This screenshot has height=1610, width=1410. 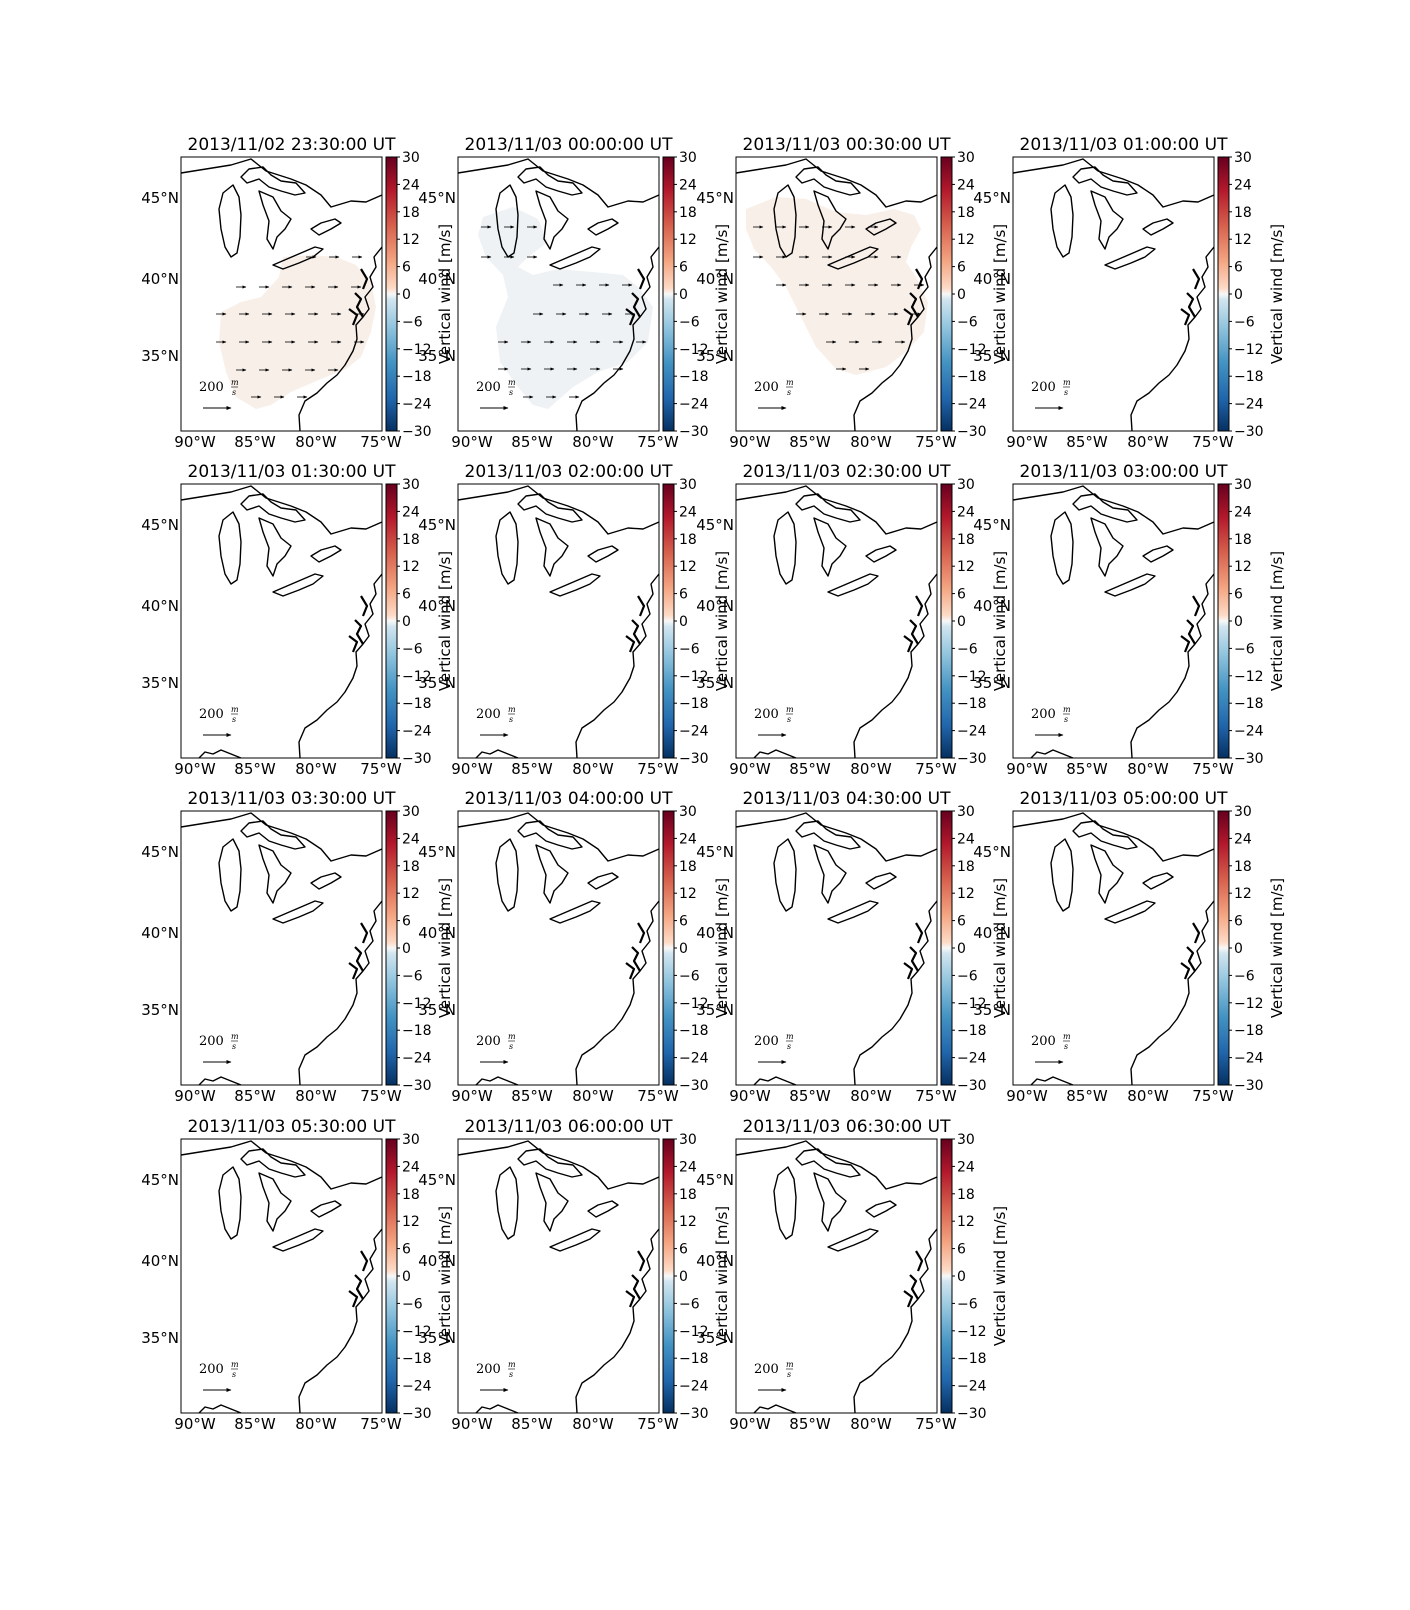 I want to click on panel-title: 2013/11/03 00:30:00 UT, so click(x=847, y=145).